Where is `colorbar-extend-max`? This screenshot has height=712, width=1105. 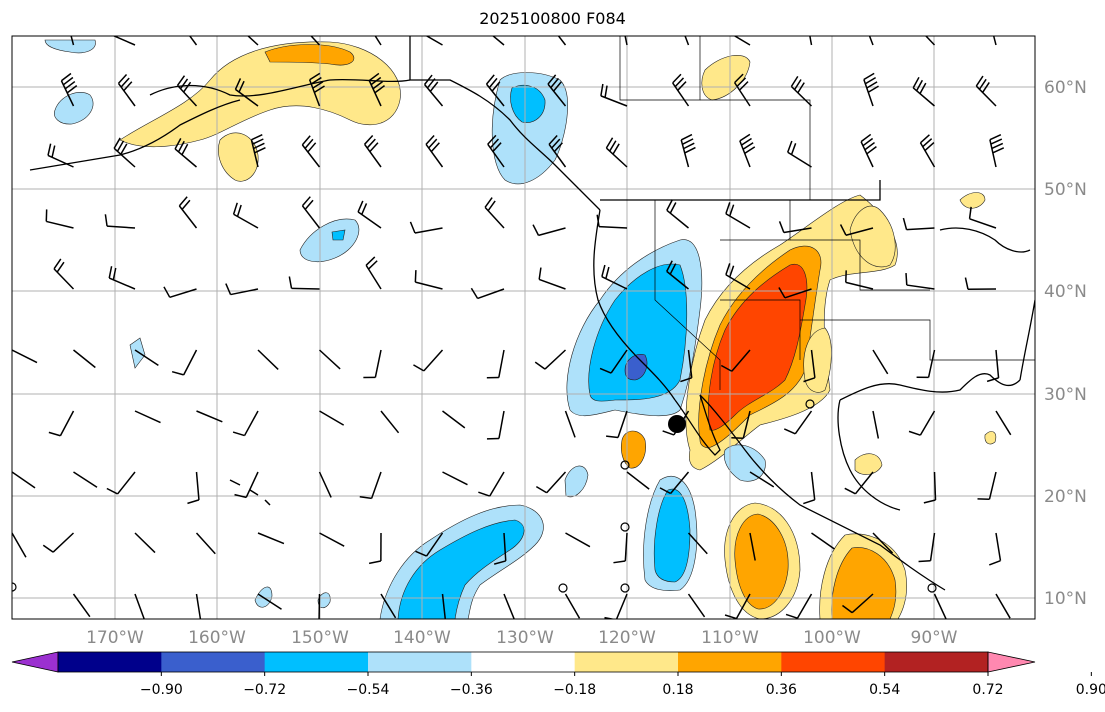
colorbar-extend-max is located at coordinates (1011, 662).